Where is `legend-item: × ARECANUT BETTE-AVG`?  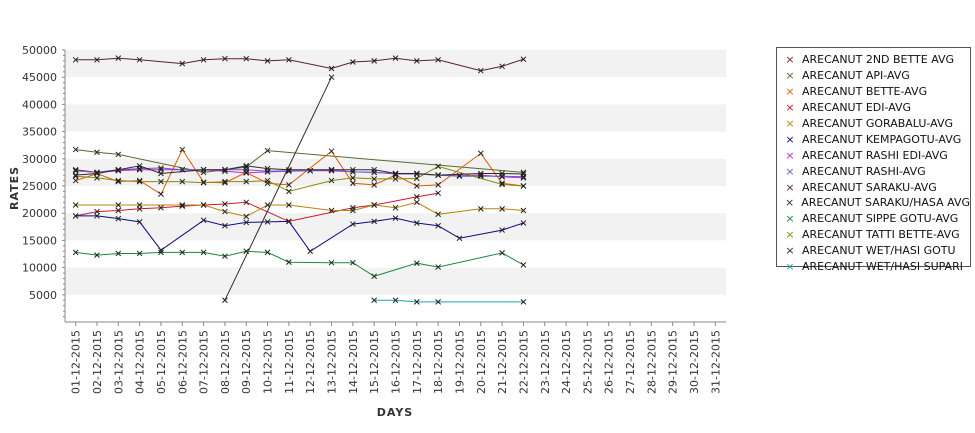 legend-item: × ARECANUT BETTE-AVG is located at coordinates (876, 92).